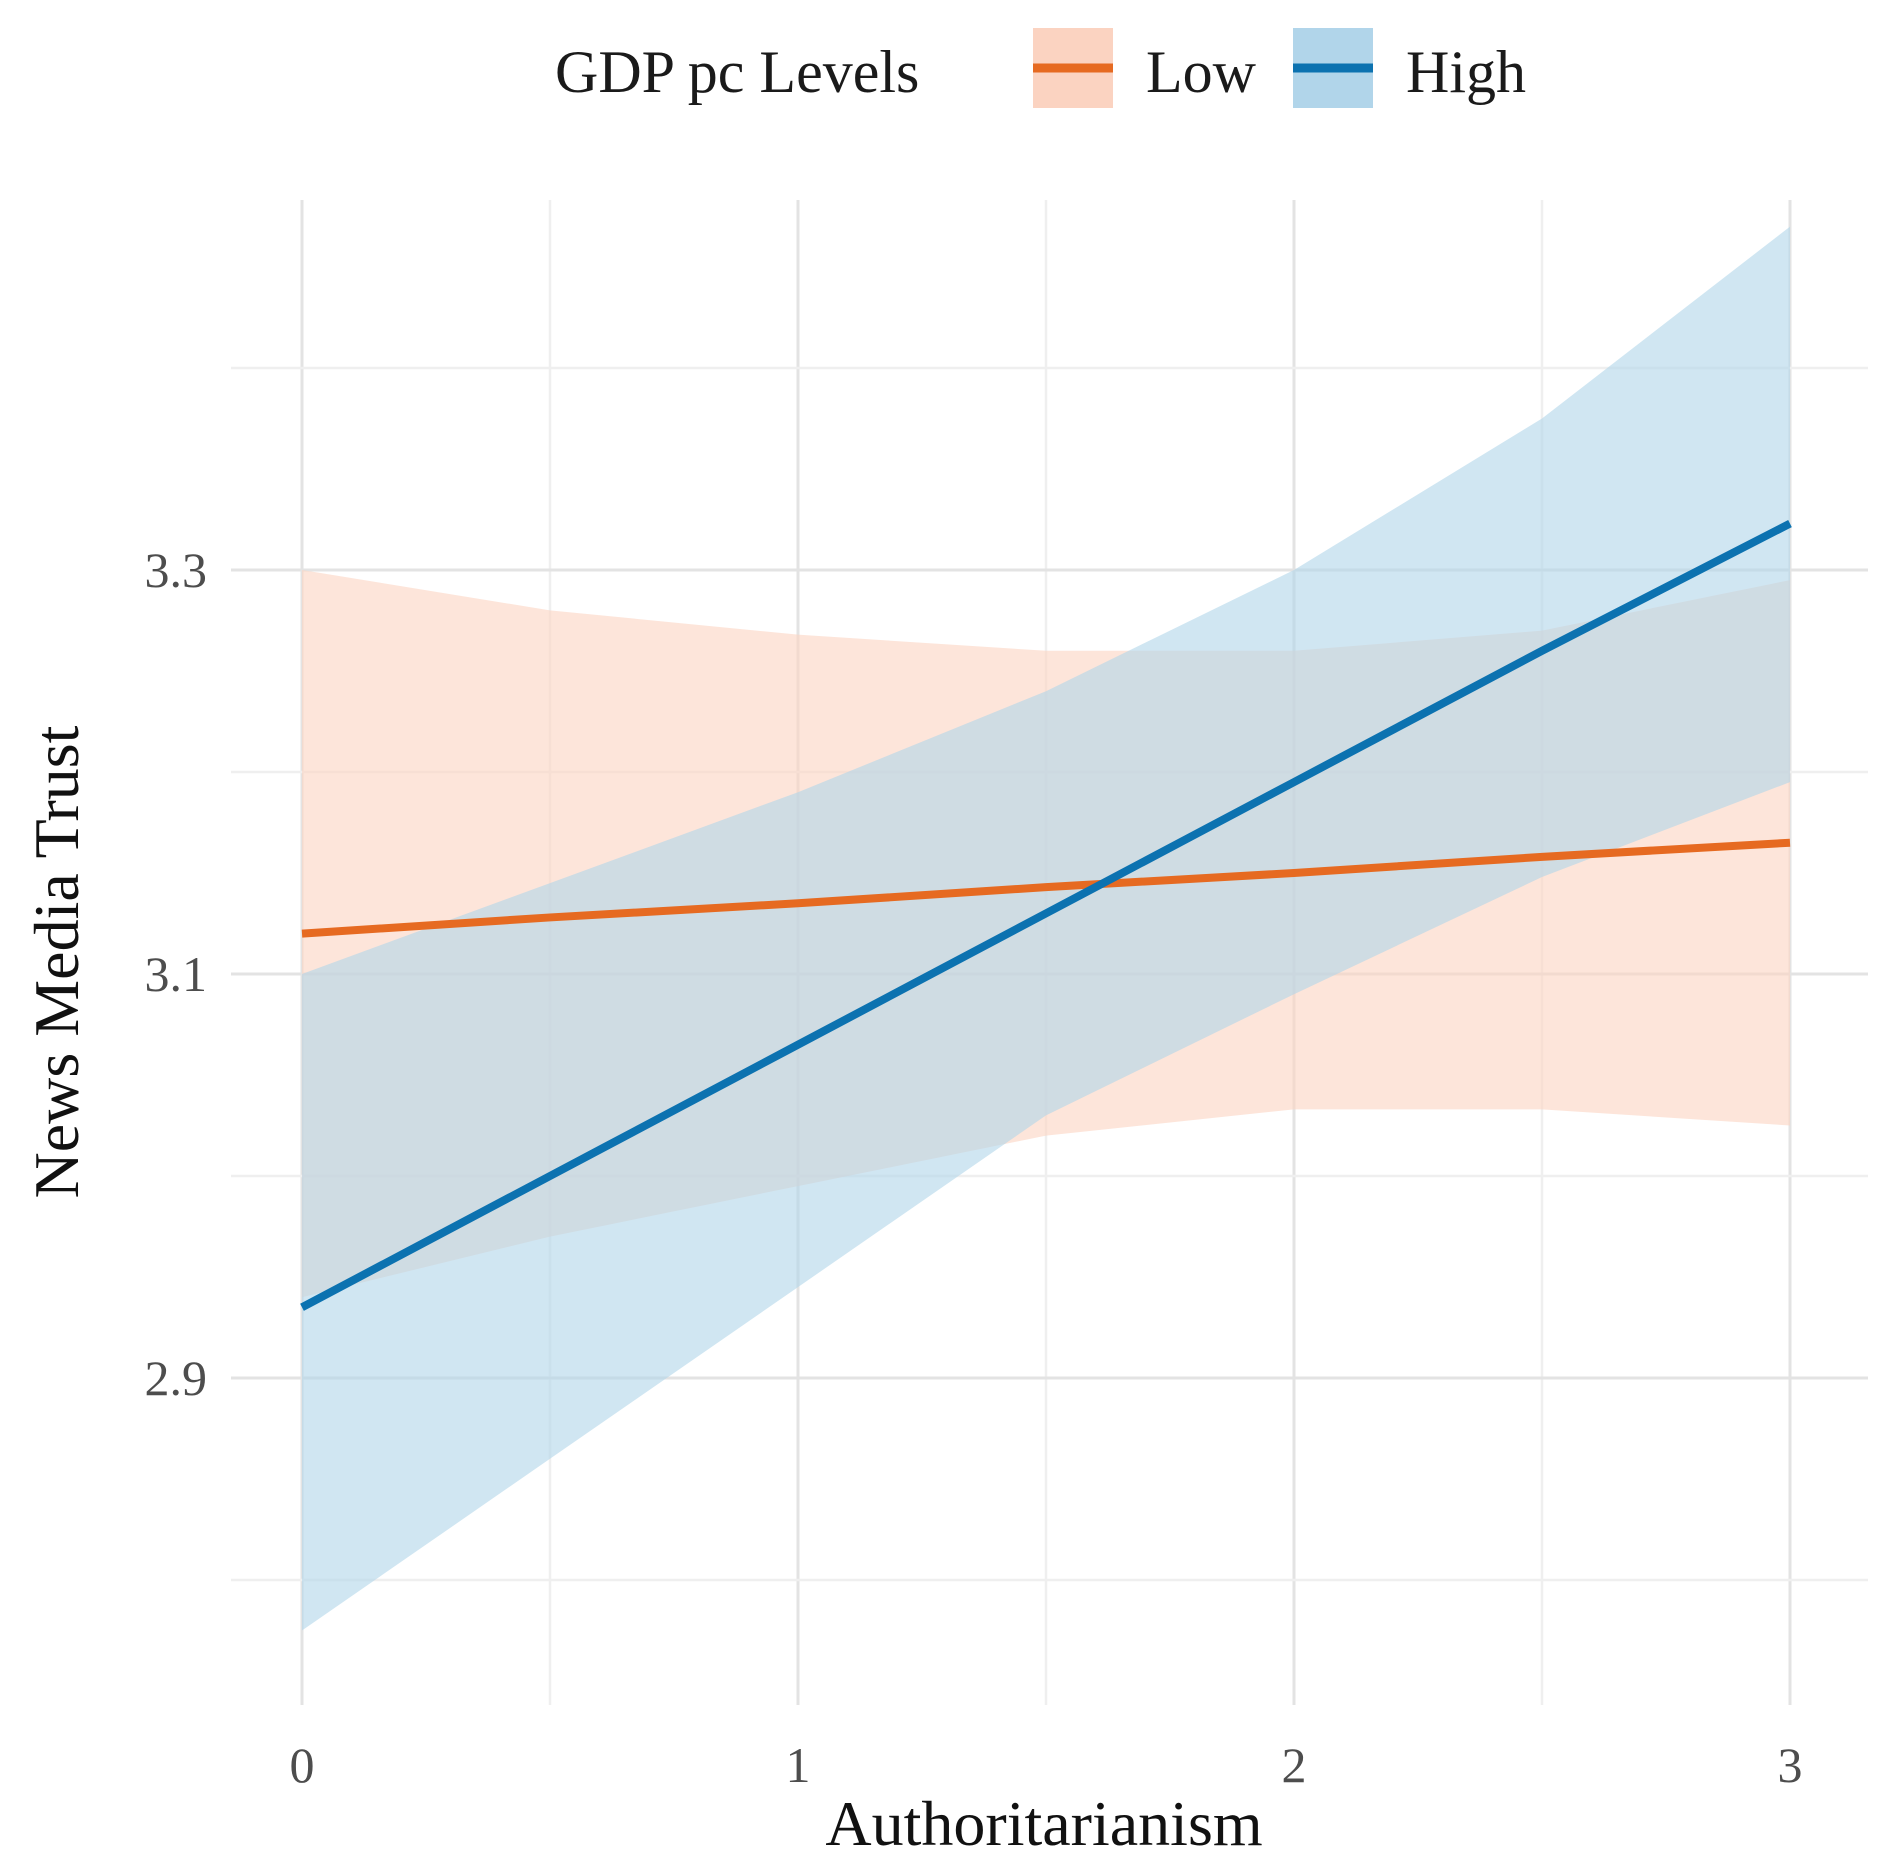 This screenshot has width=1891, height=1870. Describe the element at coordinates (1201, 72) in the screenshot. I see `legend-label-low: Low` at that location.